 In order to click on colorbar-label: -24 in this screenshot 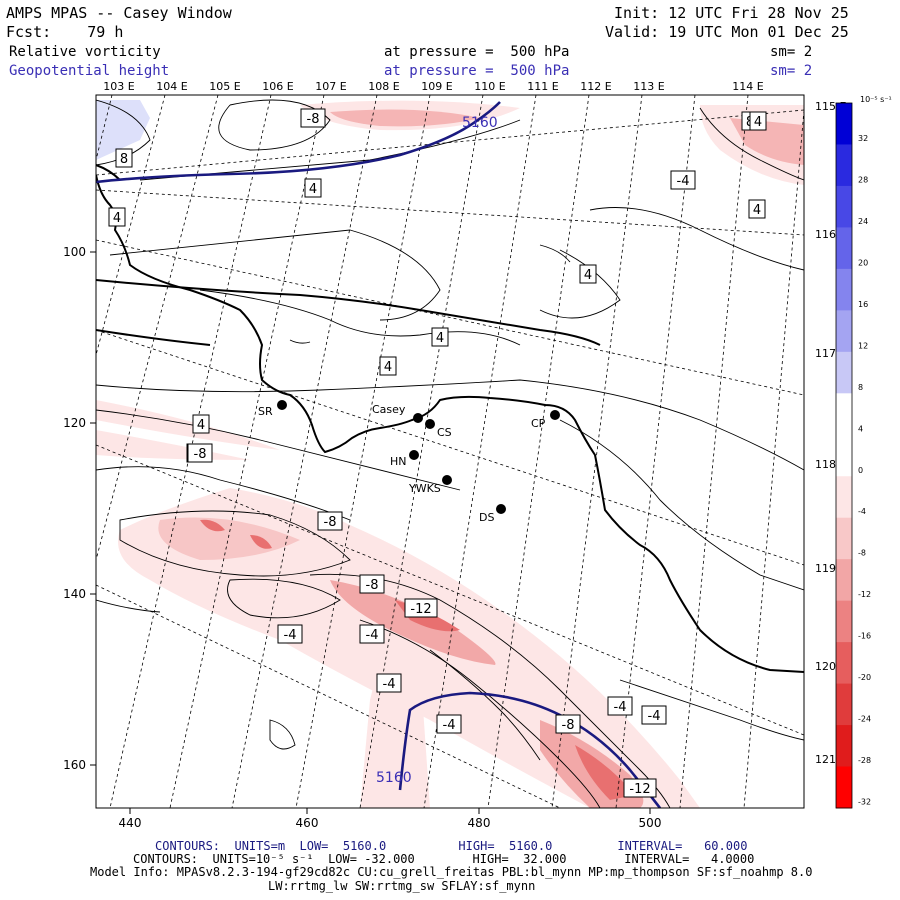, I will do `click(864, 719)`.